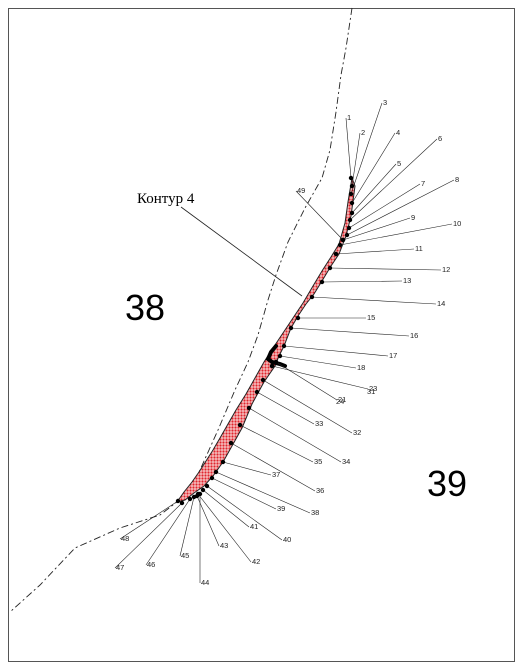  What do you see at coordinates (361, 367) in the screenshot?
I see `point-label-18: 18` at bounding box center [361, 367].